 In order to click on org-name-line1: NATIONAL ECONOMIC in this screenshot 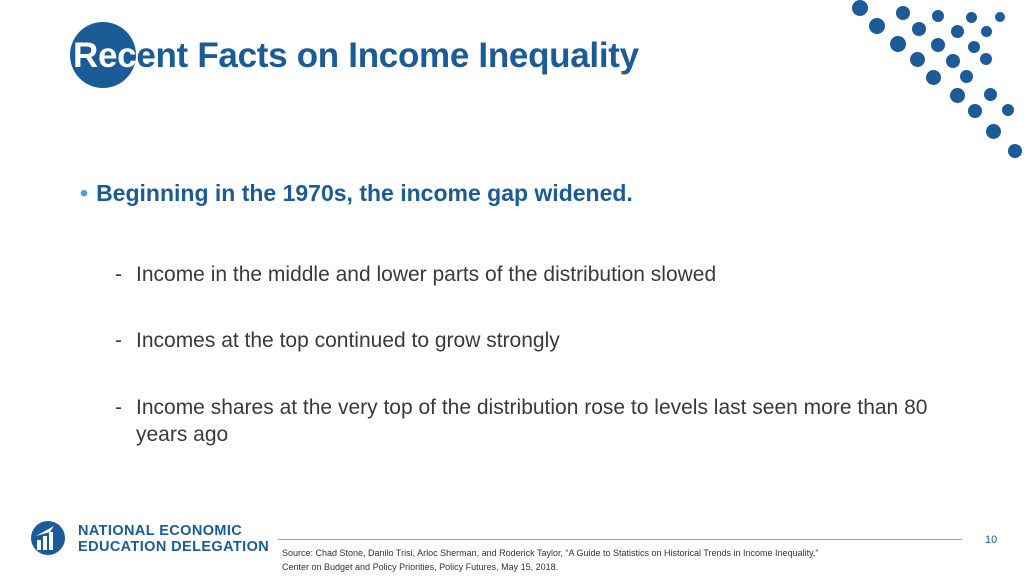, I will do `click(160, 531)`.